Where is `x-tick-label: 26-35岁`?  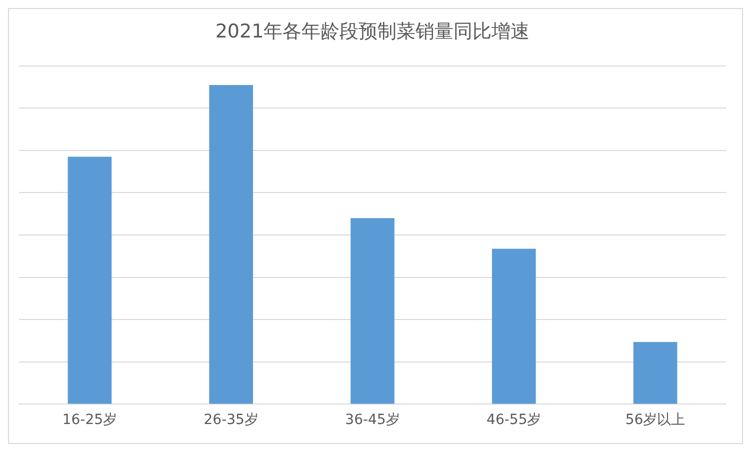
x-tick-label: 26-35岁 is located at coordinates (231, 420).